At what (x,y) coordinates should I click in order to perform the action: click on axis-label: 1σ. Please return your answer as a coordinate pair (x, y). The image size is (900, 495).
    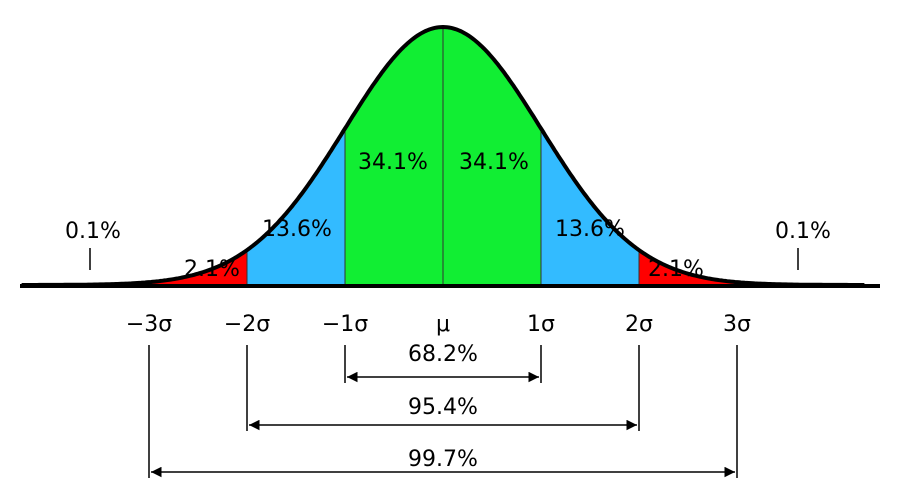
    Looking at the image, I should click on (541, 324).